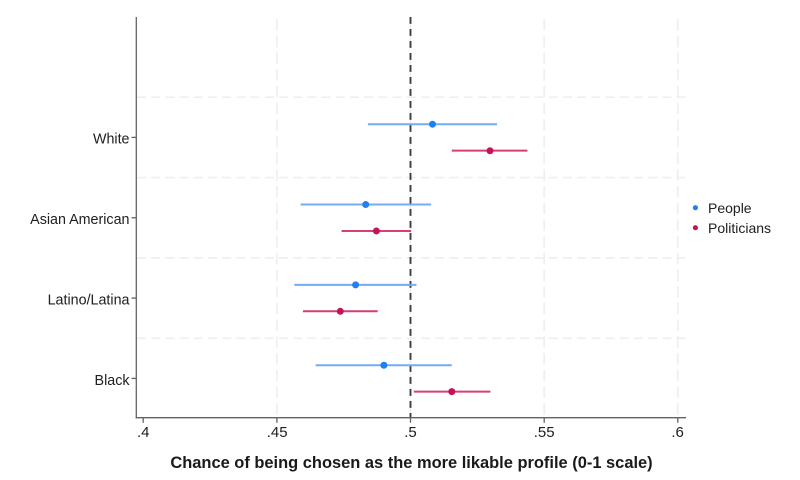 The height and width of the screenshot is (480, 800). What do you see at coordinates (89, 300) in the screenshot?
I see `svg-text: Latino/Latina` at bounding box center [89, 300].